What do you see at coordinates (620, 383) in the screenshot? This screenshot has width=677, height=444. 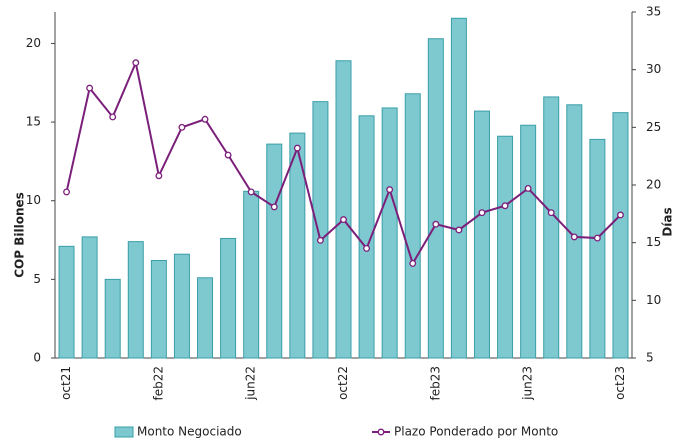 I see `x-tick-label: oct23` at bounding box center [620, 383].